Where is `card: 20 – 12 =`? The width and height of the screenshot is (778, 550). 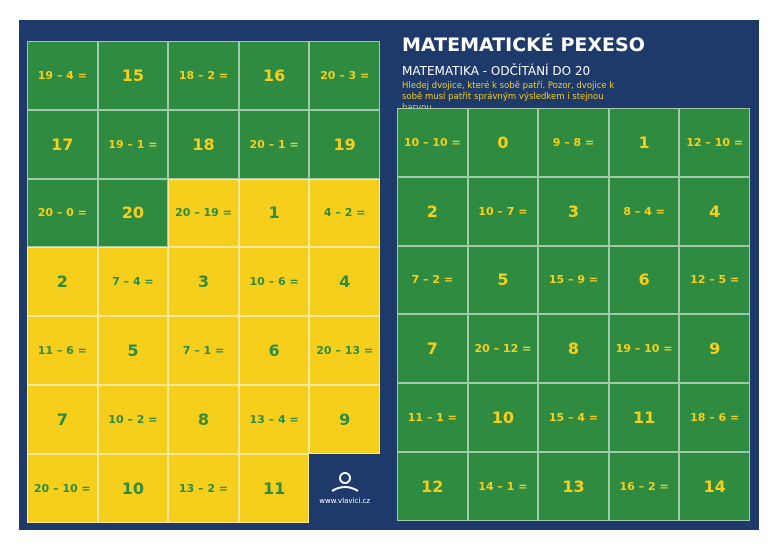 card: 20 – 12 = is located at coordinates (503, 349).